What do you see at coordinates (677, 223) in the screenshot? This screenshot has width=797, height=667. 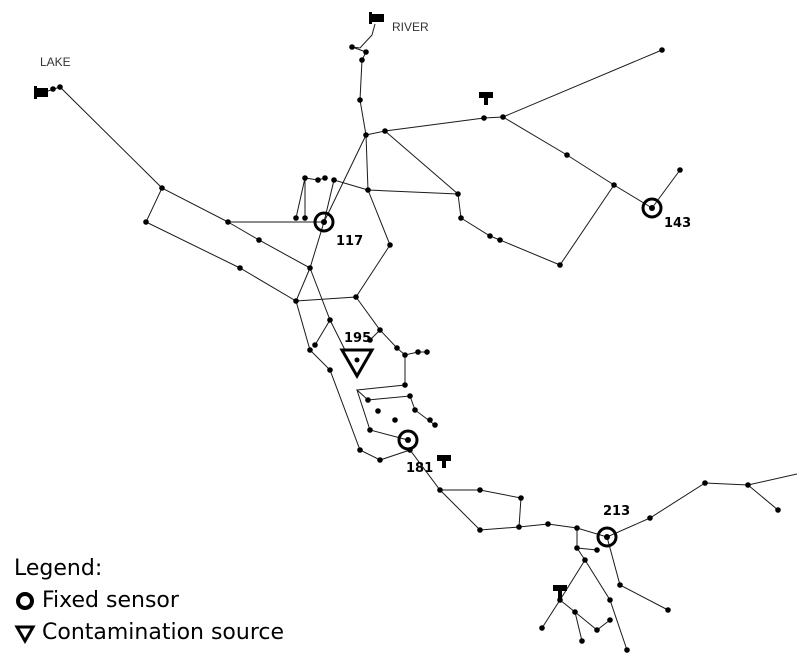 I see `sensor-143-label: 143` at bounding box center [677, 223].